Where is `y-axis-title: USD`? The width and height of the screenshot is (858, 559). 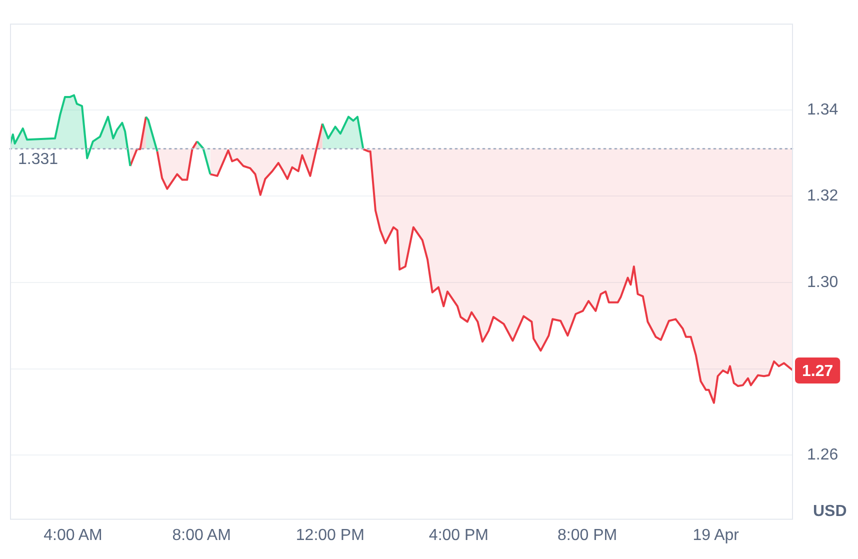 y-axis-title: USD is located at coordinates (830, 511).